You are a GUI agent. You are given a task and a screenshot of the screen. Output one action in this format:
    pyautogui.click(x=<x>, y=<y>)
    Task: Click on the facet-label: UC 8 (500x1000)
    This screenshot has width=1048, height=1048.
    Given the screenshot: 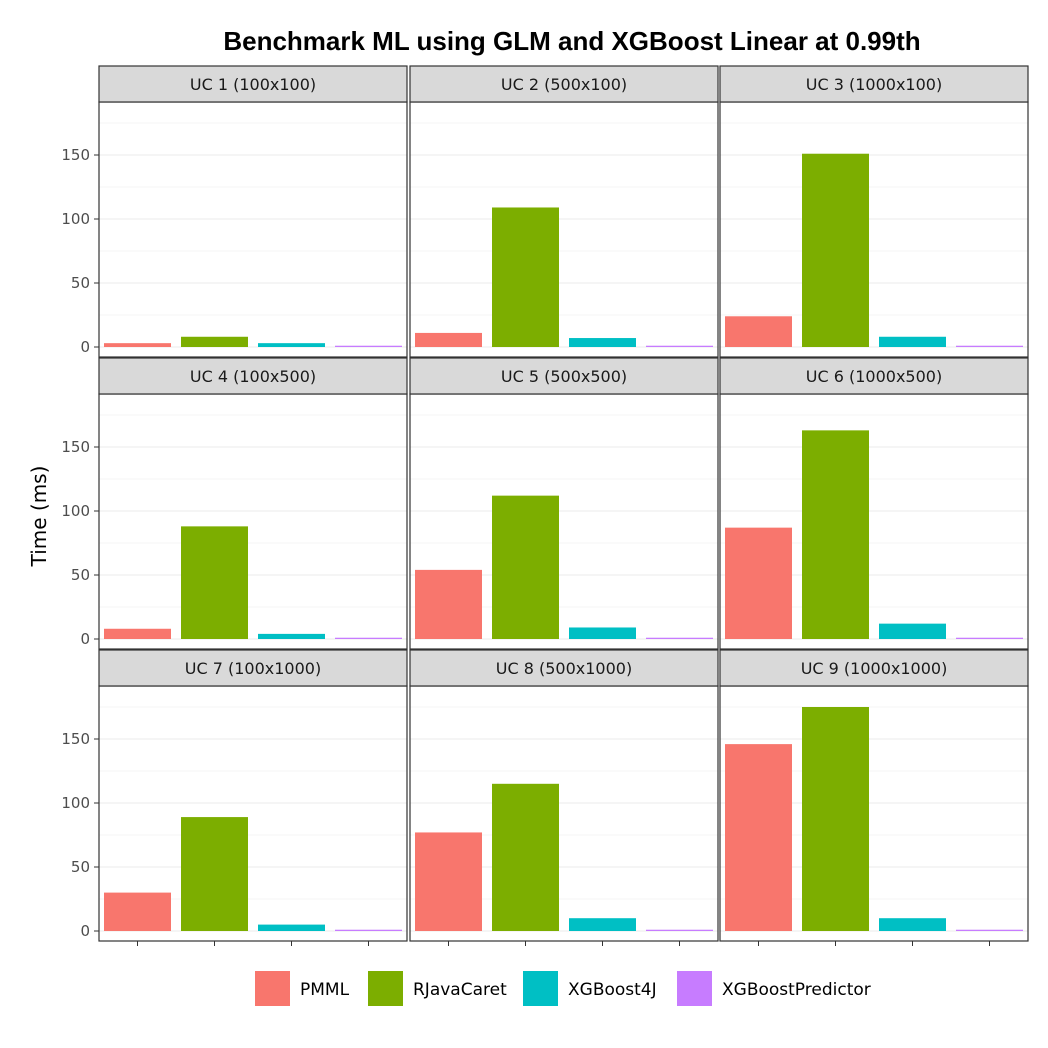 What is the action you would take?
    pyautogui.click(x=564, y=668)
    